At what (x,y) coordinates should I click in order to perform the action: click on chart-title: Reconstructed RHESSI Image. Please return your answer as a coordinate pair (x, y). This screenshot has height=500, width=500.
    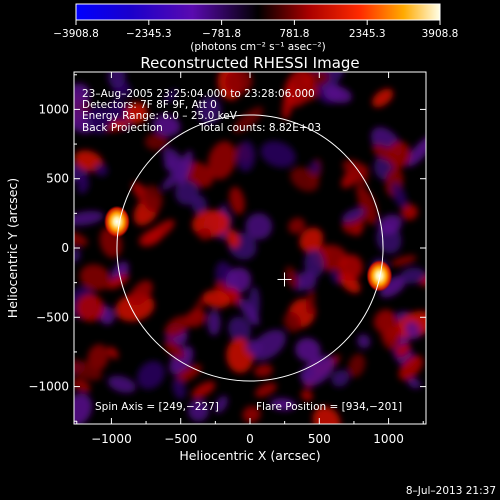
    Looking at the image, I should click on (249, 63).